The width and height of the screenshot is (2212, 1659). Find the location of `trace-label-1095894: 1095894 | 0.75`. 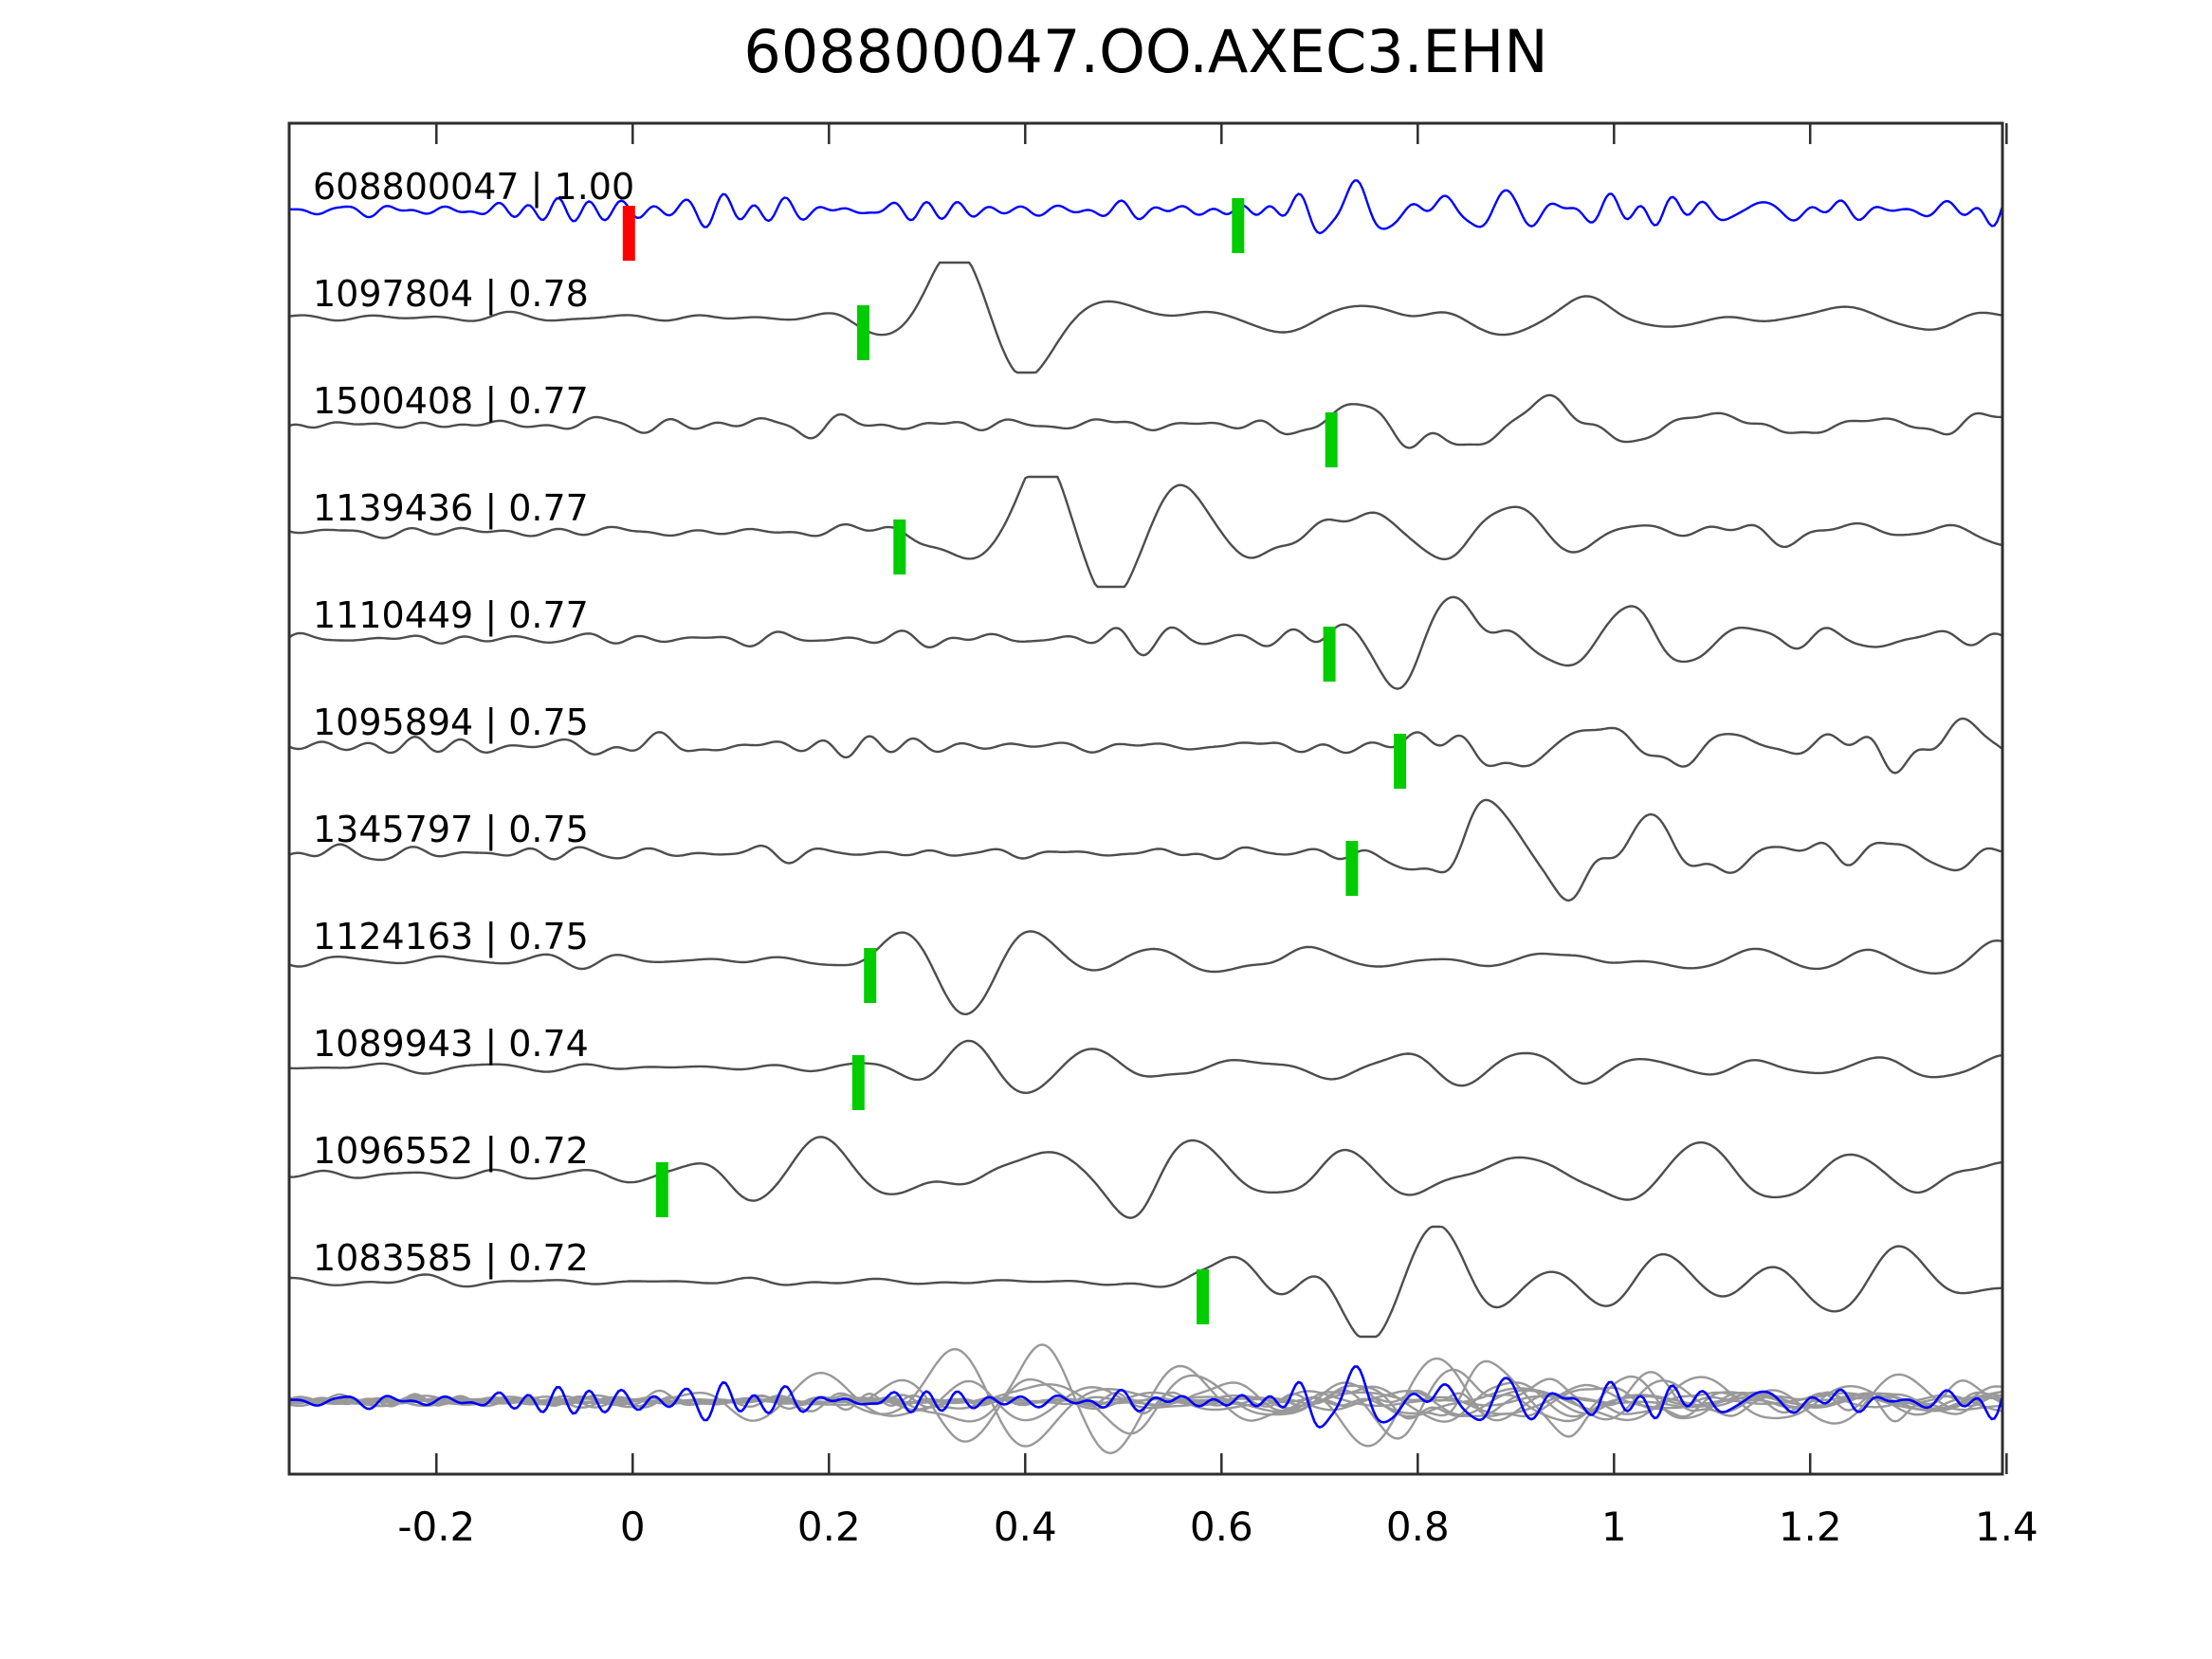

trace-label-1095894: 1095894 | 0.75 is located at coordinates (451, 723).